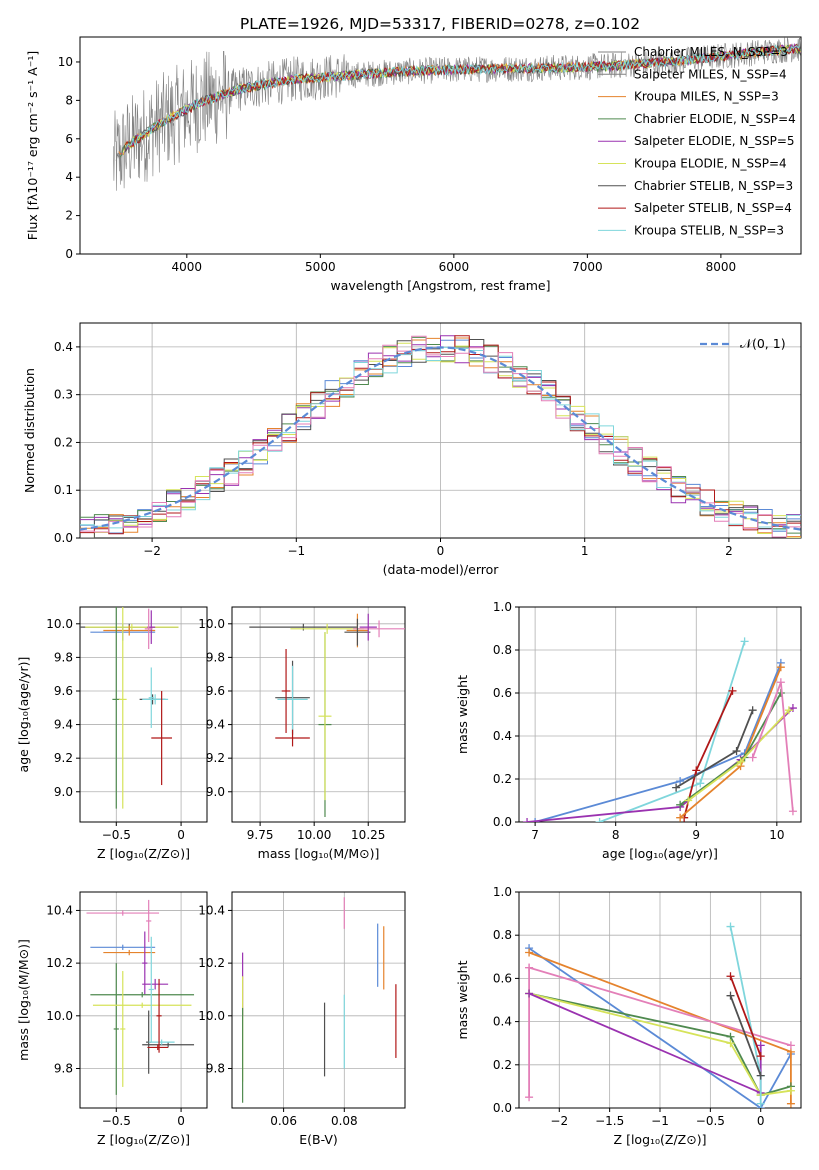  Describe the element at coordinates (314, 835) in the screenshot. I see `x-tick-label: 10.00` at that location.